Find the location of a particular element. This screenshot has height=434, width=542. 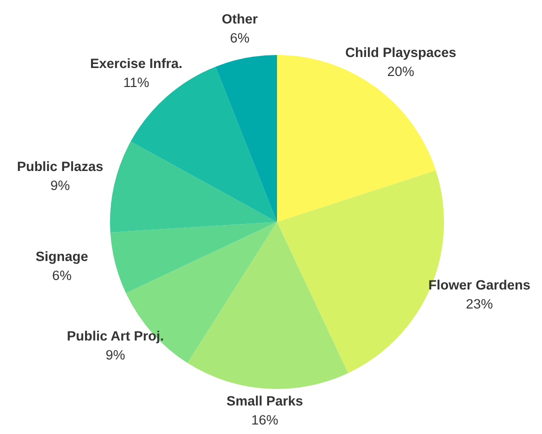

data-label: 20% is located at coordinates (400, 71).